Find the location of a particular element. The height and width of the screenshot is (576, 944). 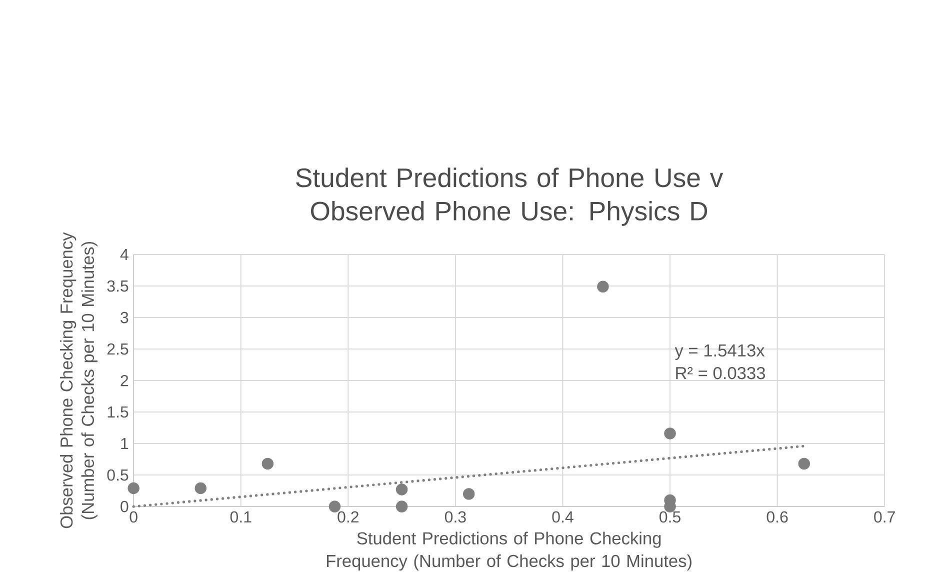

x-tick-label: 0.7 is located at coordinates (884, 517).